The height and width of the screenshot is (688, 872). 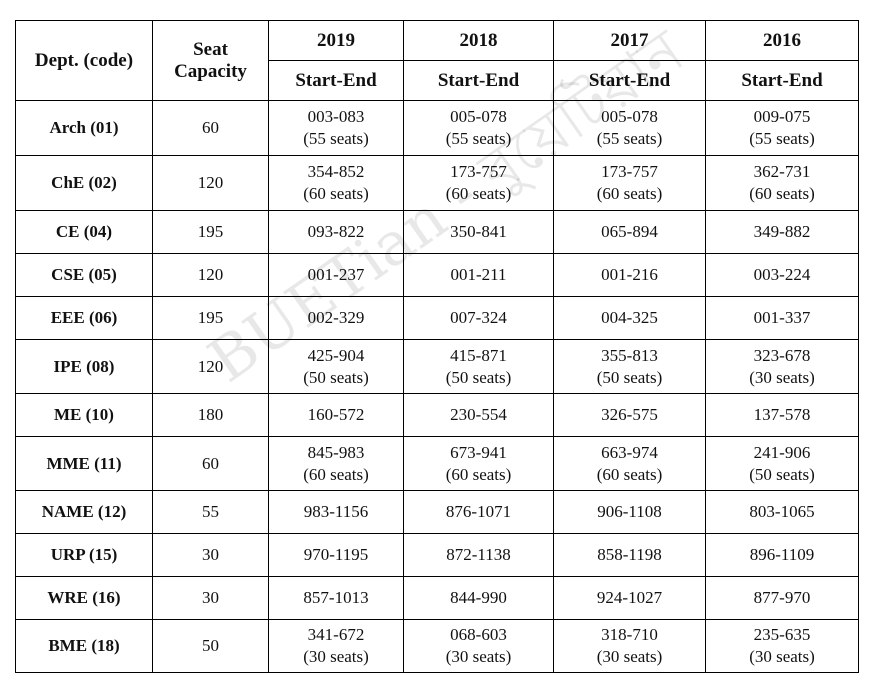 I want to click on range-text: 137-578, so click(x=782, y=414).